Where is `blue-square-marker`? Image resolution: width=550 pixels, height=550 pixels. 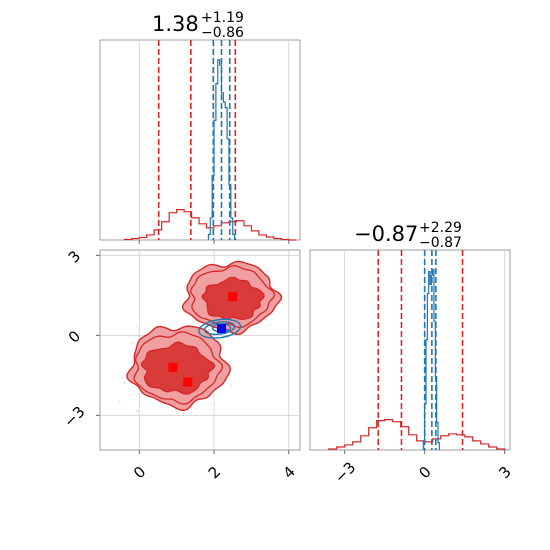 blue-square-marker is located at coordinates (221, 329).